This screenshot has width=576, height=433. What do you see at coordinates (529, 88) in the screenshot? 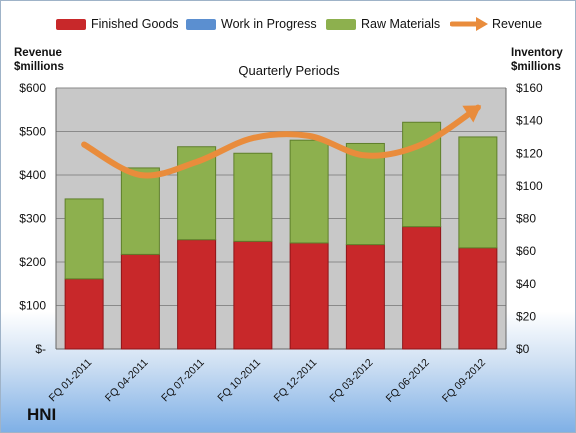
I see `right-tick-label: $160` at bounding box center [529, 88].